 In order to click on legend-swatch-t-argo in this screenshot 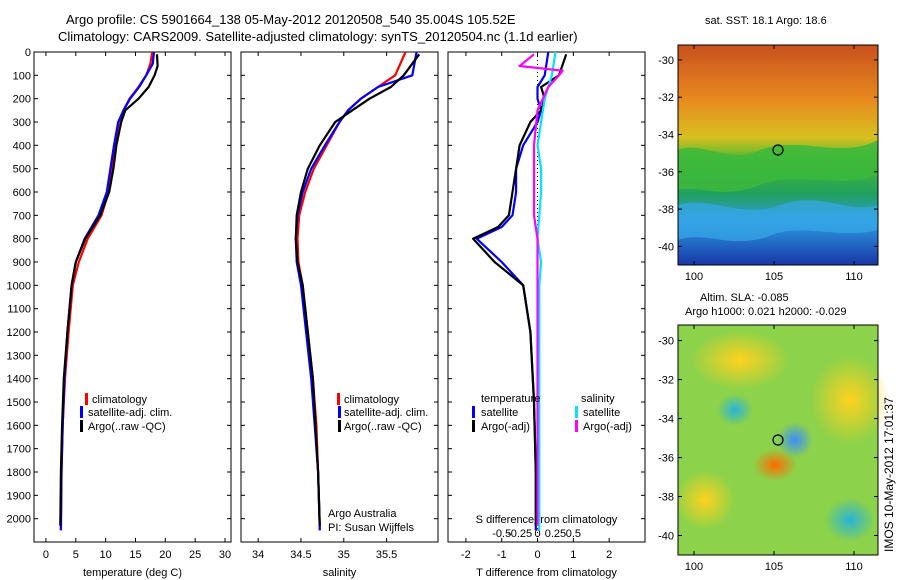, I will do `click(473, 426)`.